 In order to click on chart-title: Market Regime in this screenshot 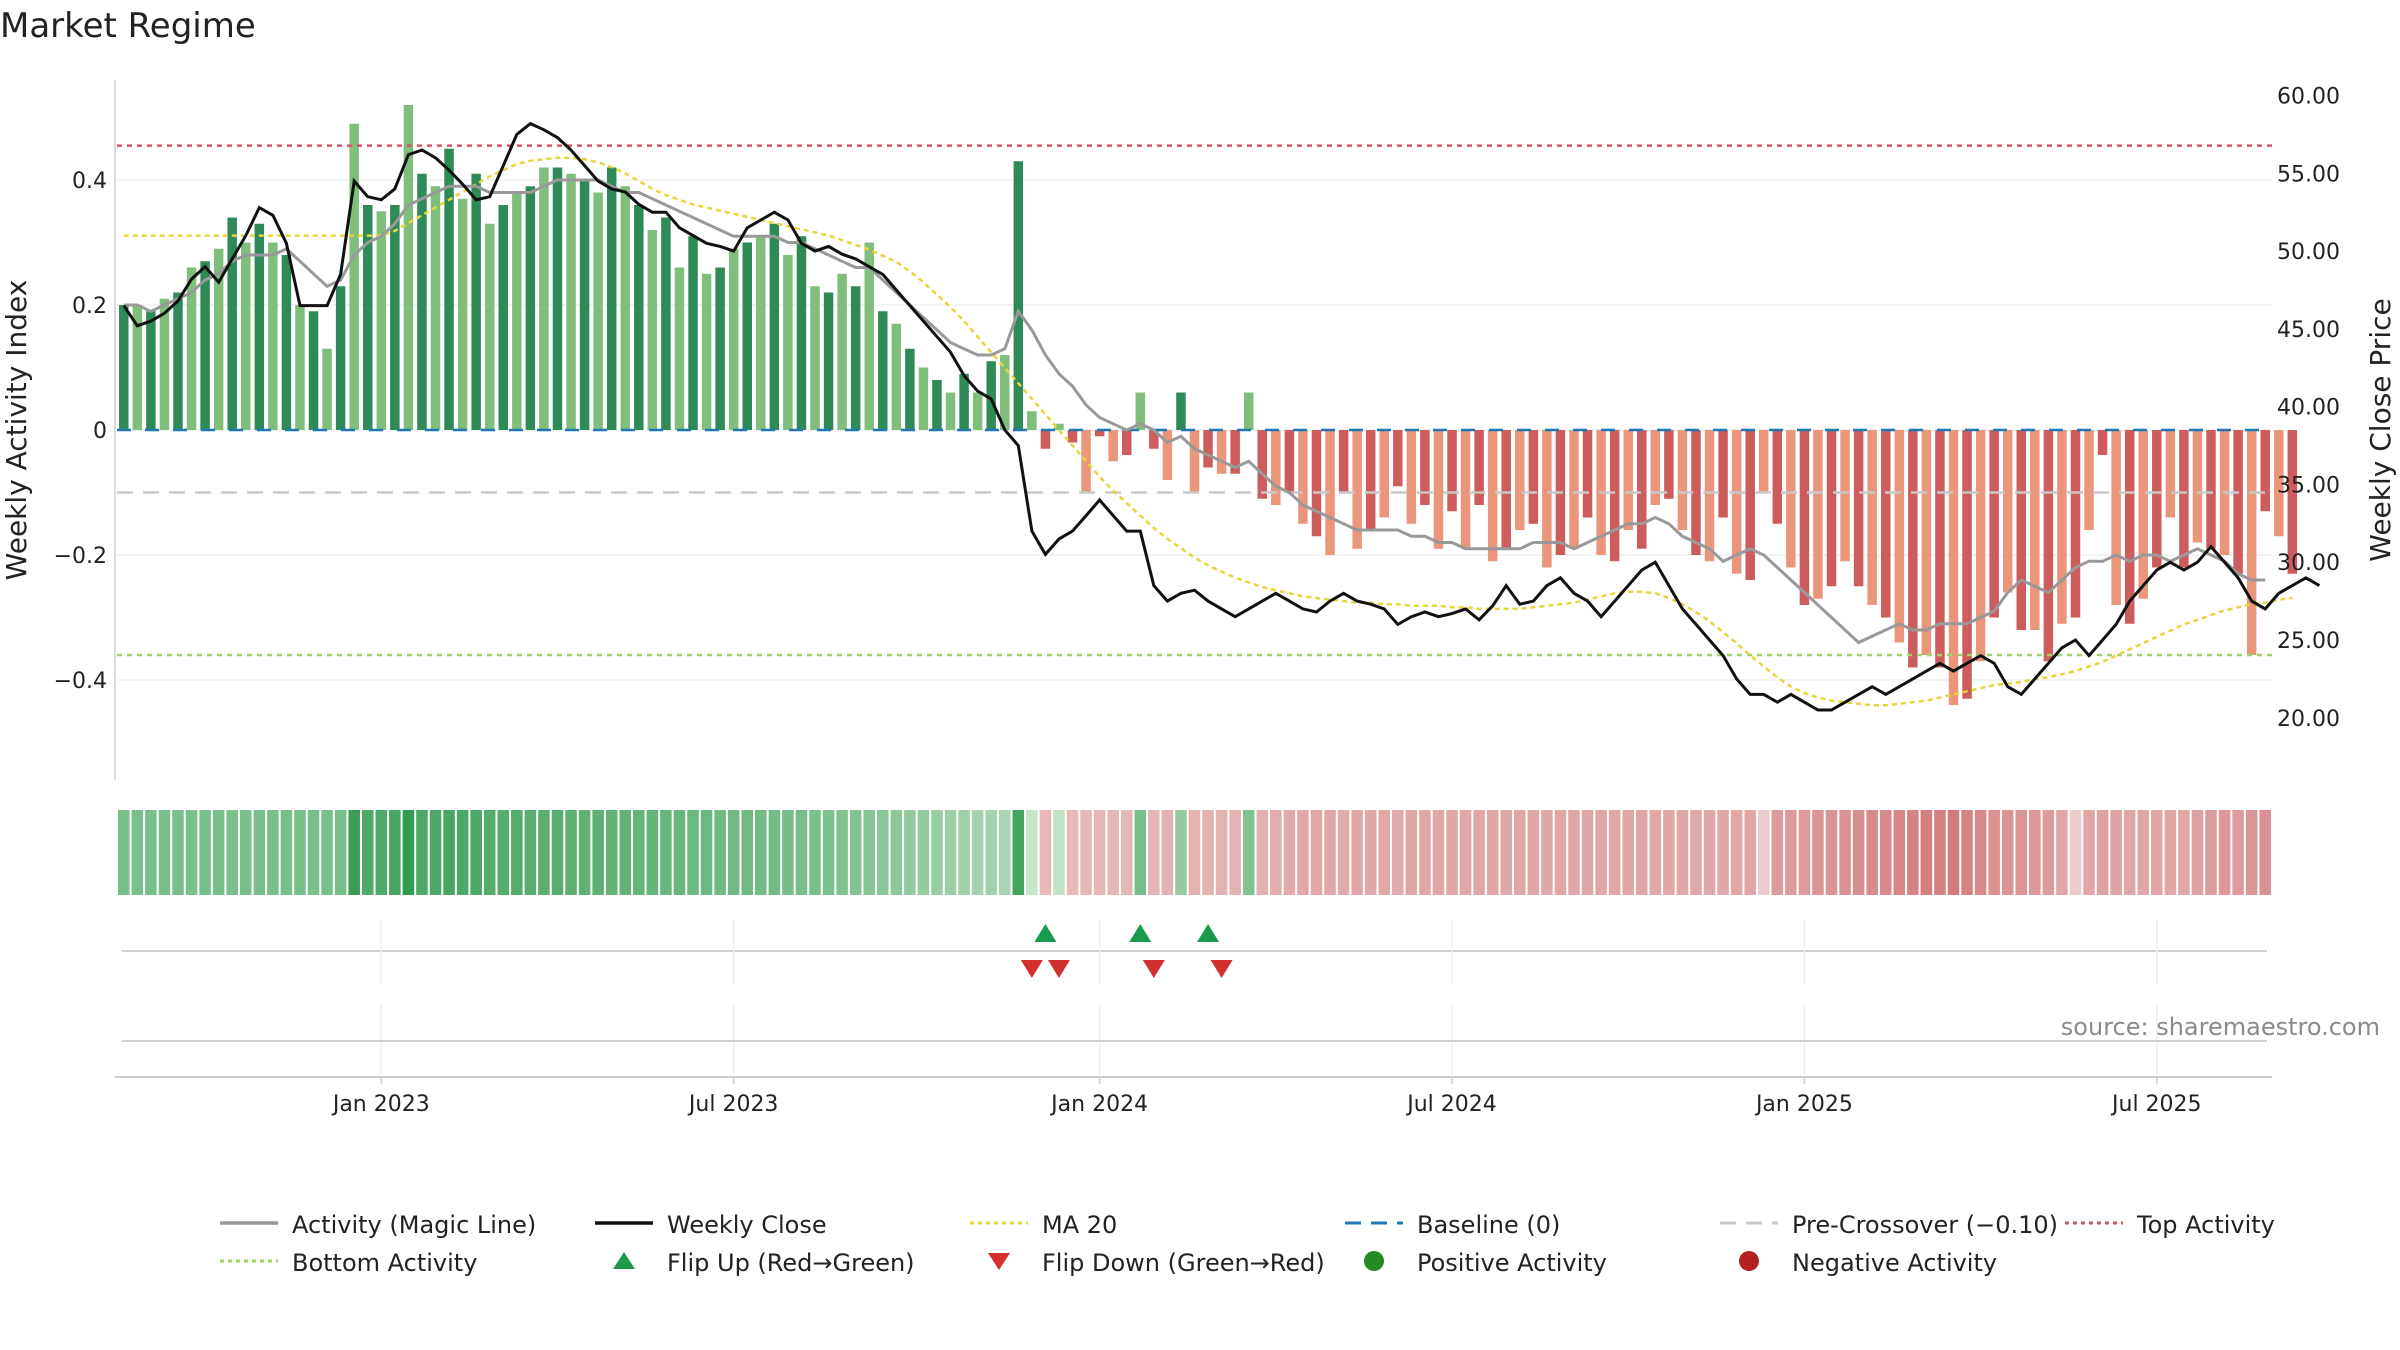, I will do `click(128, 26)`.